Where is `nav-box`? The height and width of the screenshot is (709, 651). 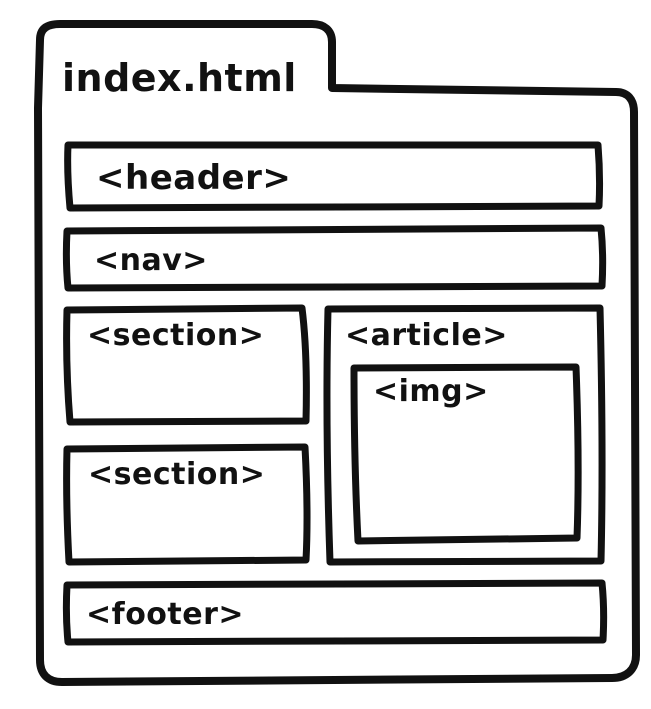 nav-box is located at coordinates (334, 258).